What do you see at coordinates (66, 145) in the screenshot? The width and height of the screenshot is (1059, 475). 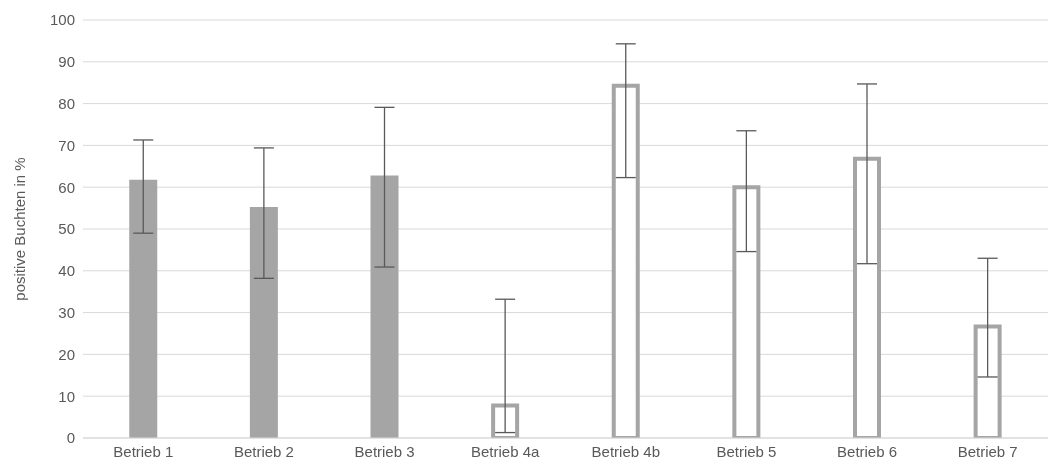 I see `y-tick-label: 70` at bounding box center [66, 145].